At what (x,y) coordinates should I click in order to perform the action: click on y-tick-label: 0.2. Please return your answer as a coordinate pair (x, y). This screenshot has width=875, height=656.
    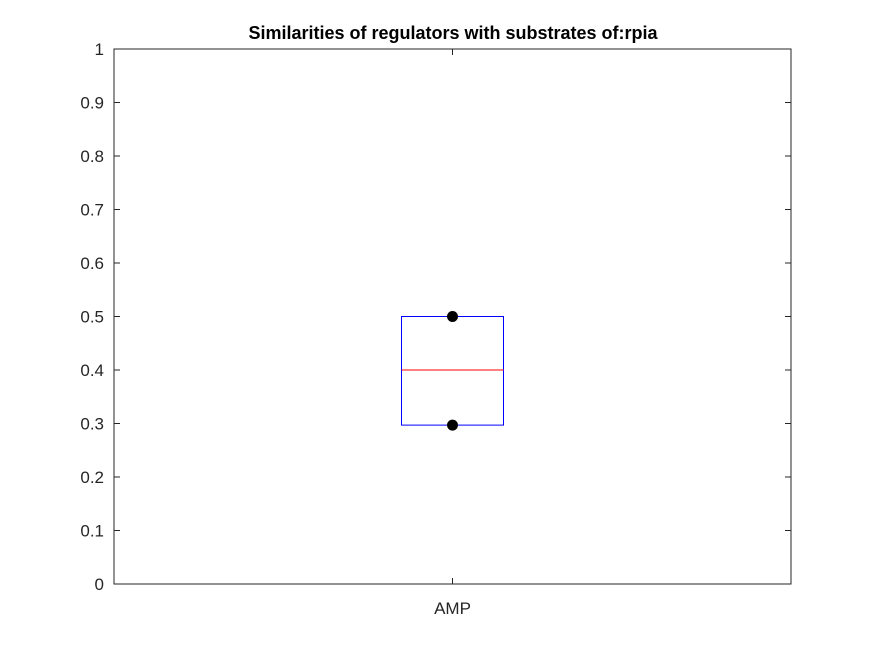
    Looking at the image, I should click on (92, 477).